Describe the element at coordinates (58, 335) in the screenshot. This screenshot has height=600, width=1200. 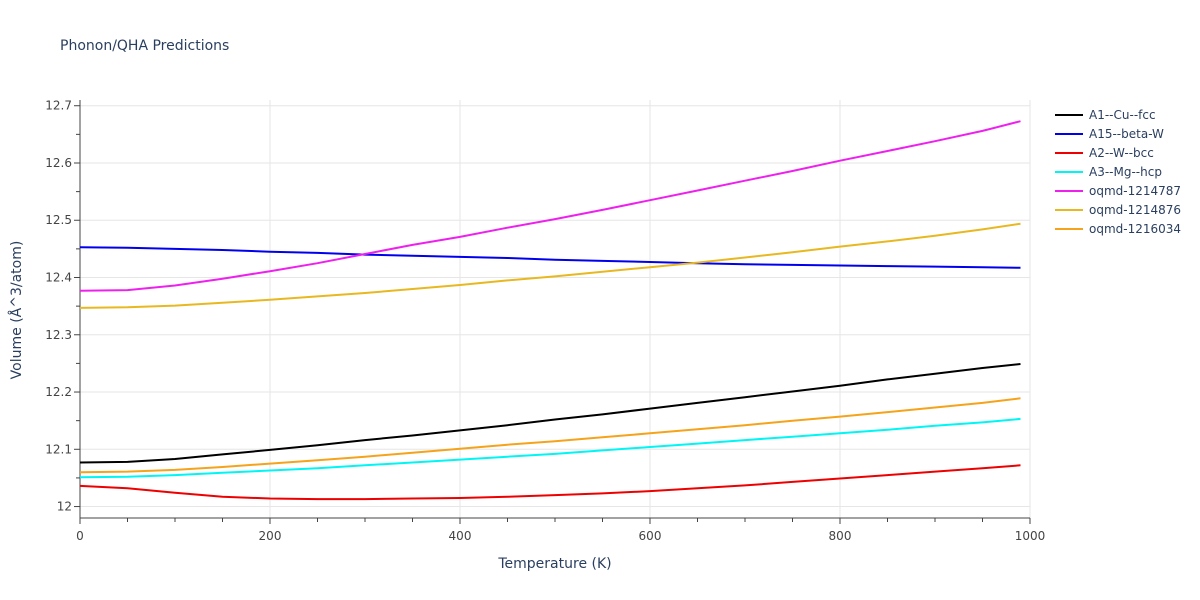
I see `y-tick-label: 12.3` at that location.